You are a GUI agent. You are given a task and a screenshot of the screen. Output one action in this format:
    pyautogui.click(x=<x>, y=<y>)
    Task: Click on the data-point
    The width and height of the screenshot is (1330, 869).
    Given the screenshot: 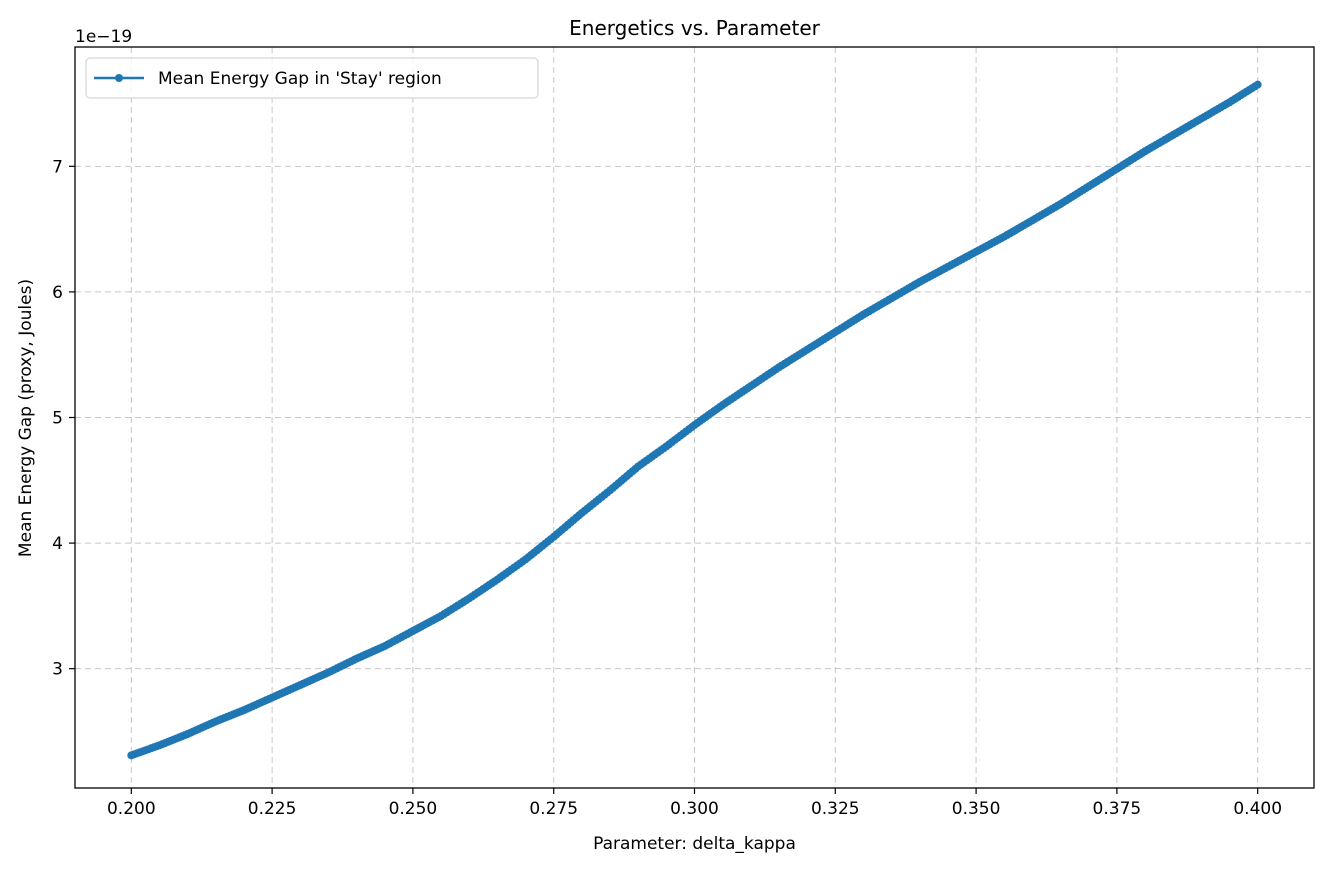 What is the action you would take?
    pyautogui.click(x=1257, y=84)
    